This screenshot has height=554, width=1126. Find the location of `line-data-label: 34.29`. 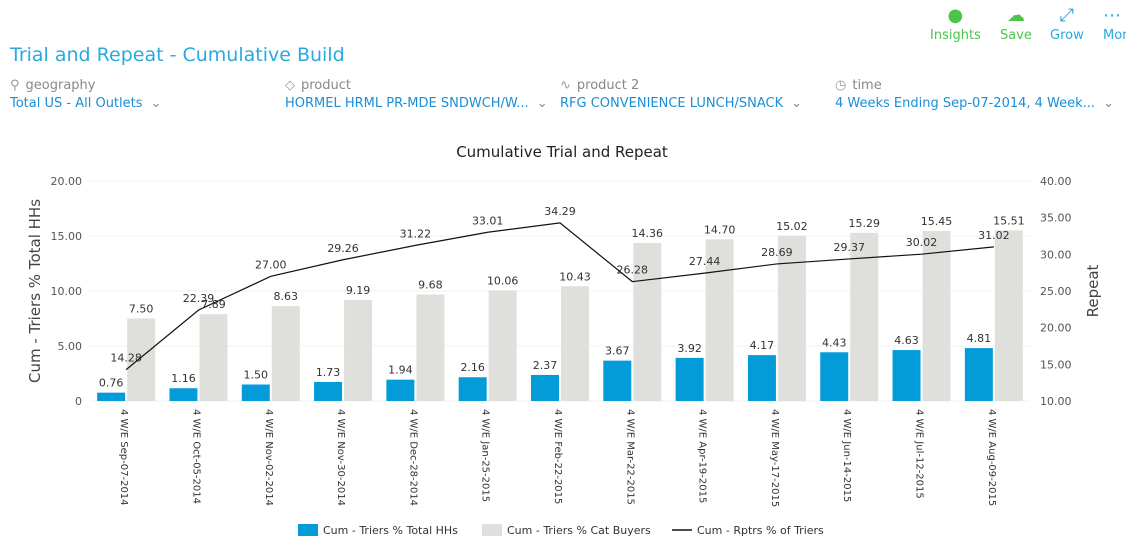

line-data-label: 34.29 is located at coordinates (560, 211).